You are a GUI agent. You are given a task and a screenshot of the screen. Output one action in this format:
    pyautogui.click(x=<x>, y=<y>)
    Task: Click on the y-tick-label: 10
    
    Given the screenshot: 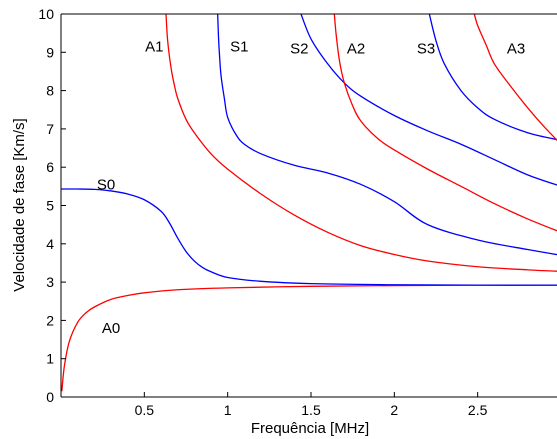 What is the action you would take?
    pyautogui.click(x=46, y=14)
    